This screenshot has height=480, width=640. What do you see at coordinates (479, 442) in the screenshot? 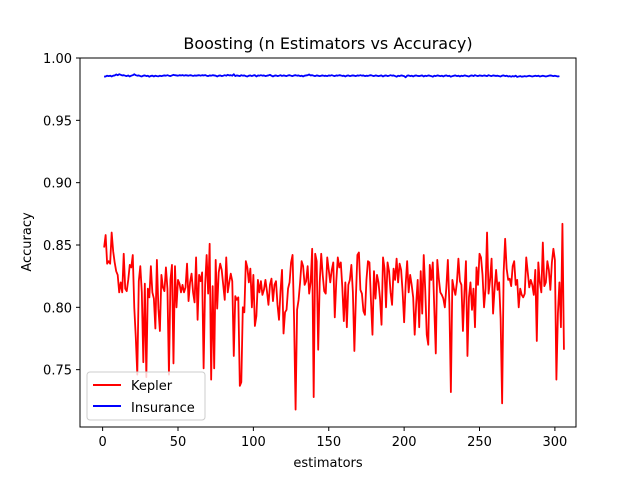
I see `x-tick-label: 250` at bounding box center [479, 442].